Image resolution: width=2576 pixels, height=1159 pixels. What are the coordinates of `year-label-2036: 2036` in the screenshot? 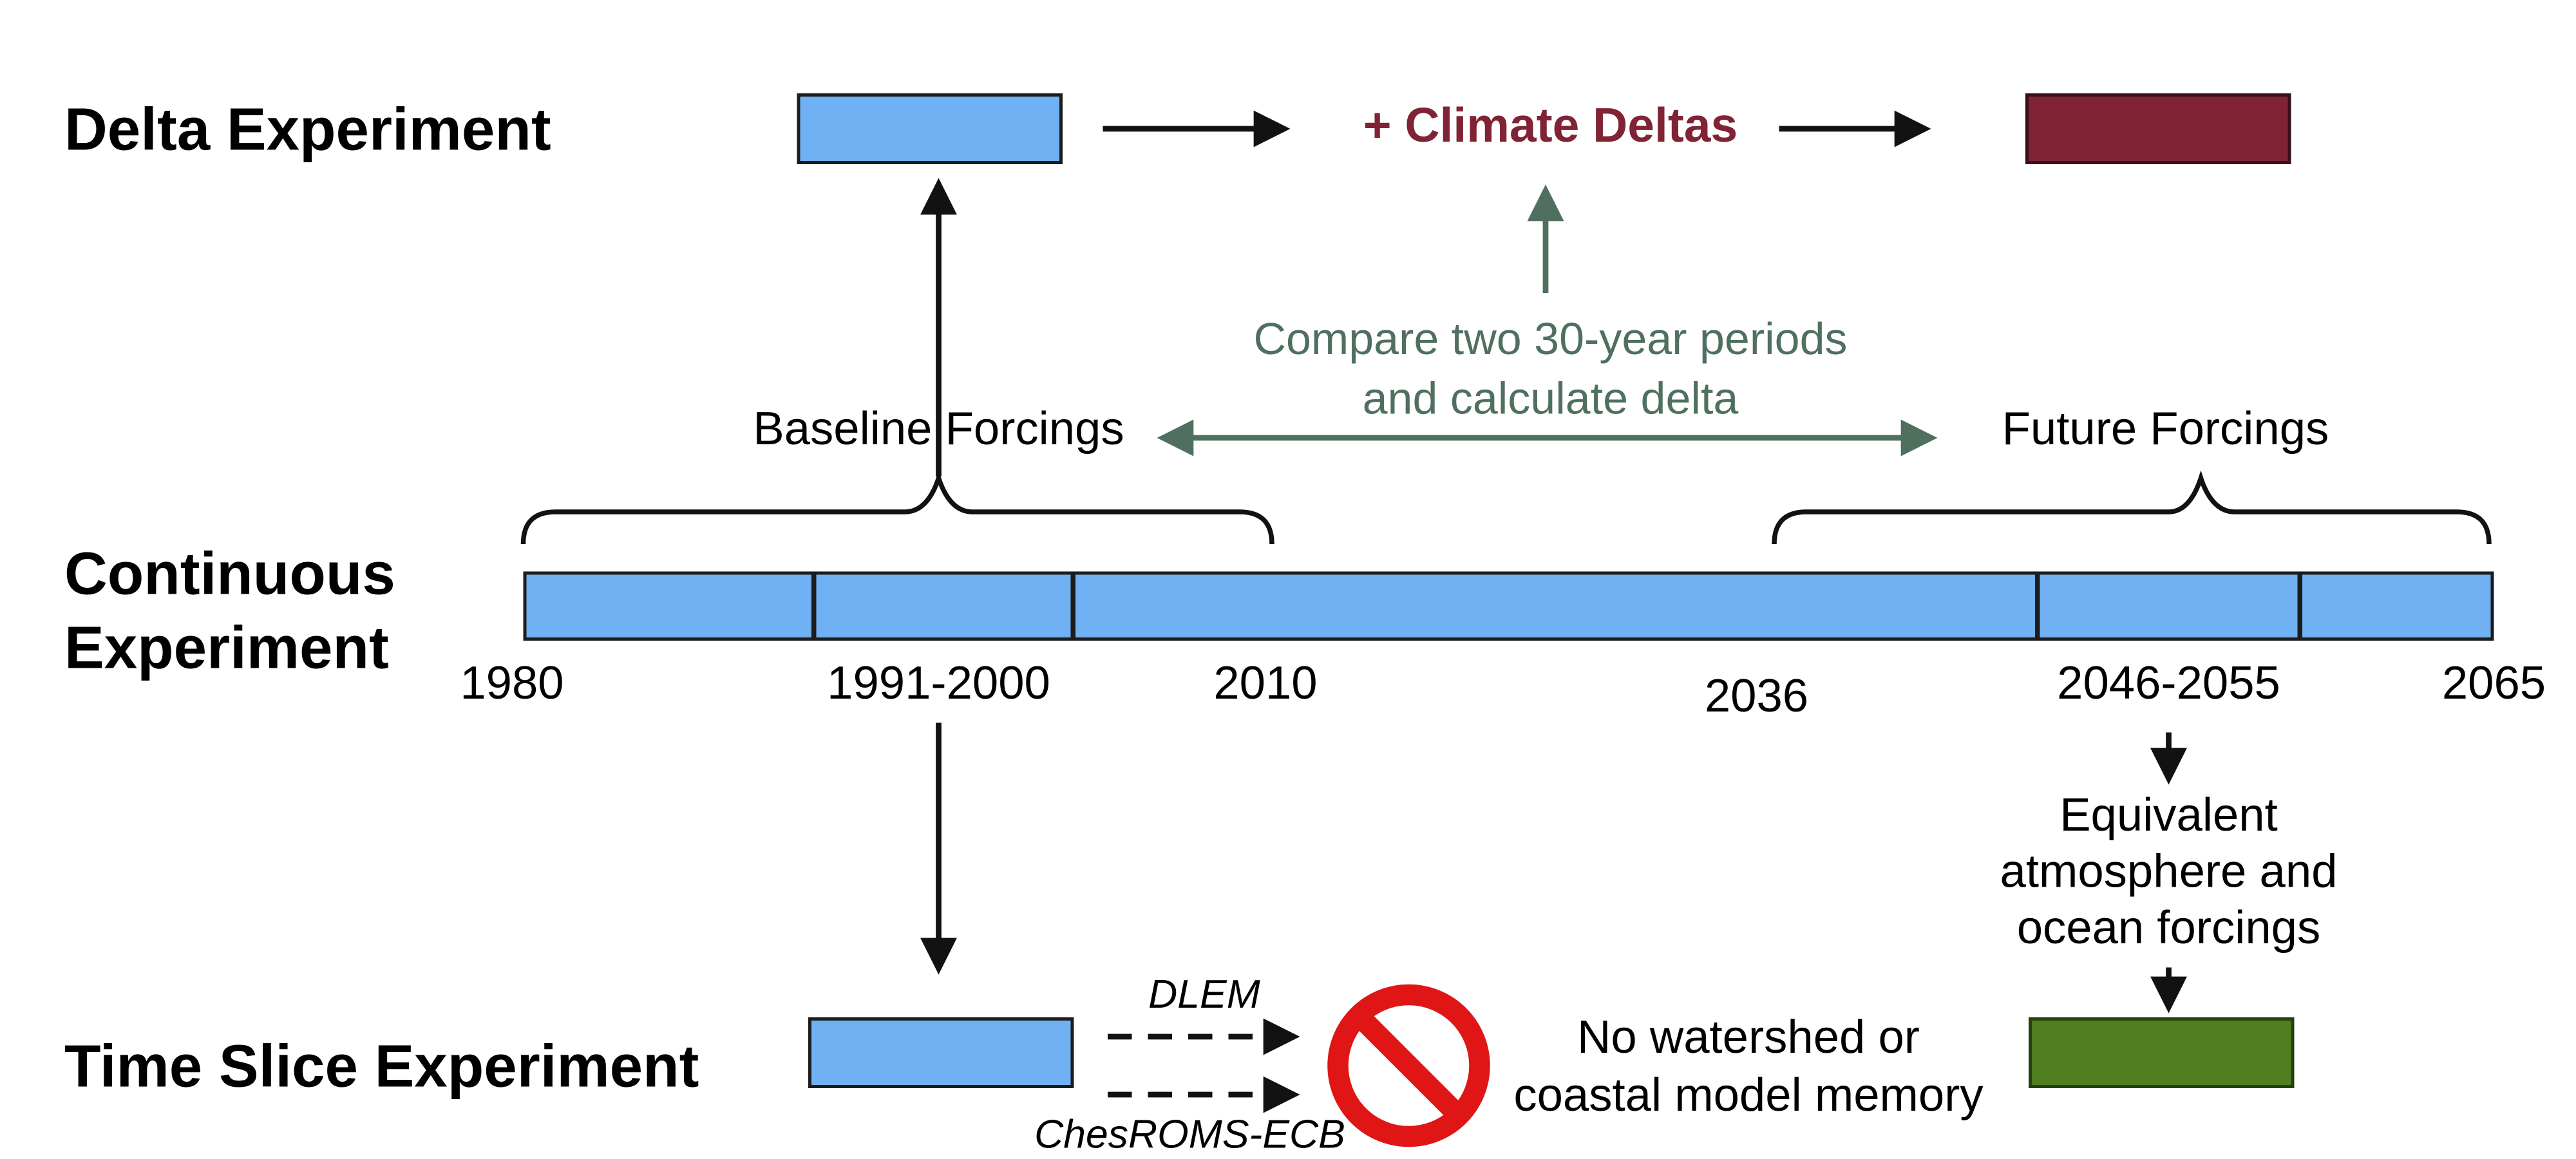 It's located at (1756, 697).